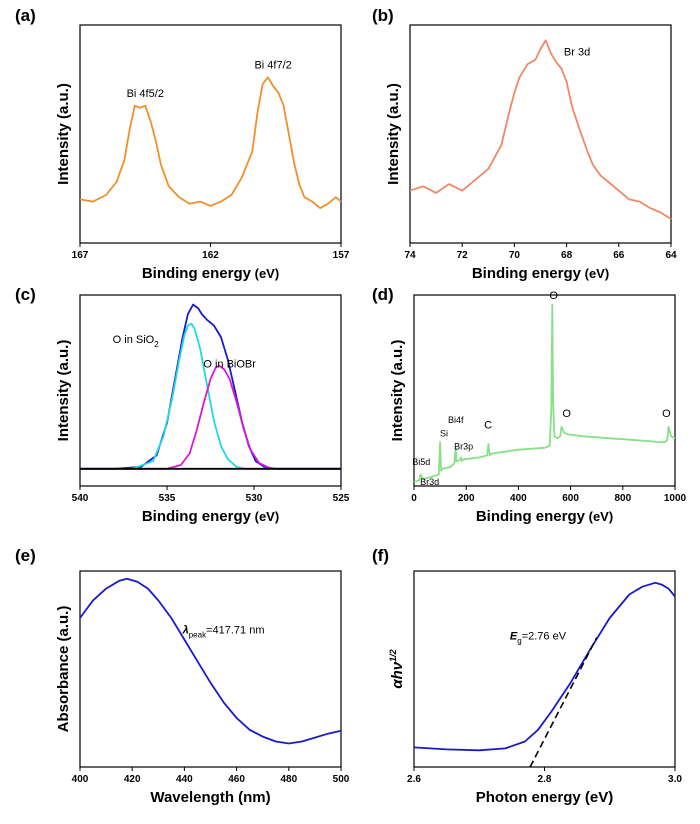 This screenshot has height=824, width=700. I want to click on annotation-label: Bi 4f7/2, so click(272, 66).